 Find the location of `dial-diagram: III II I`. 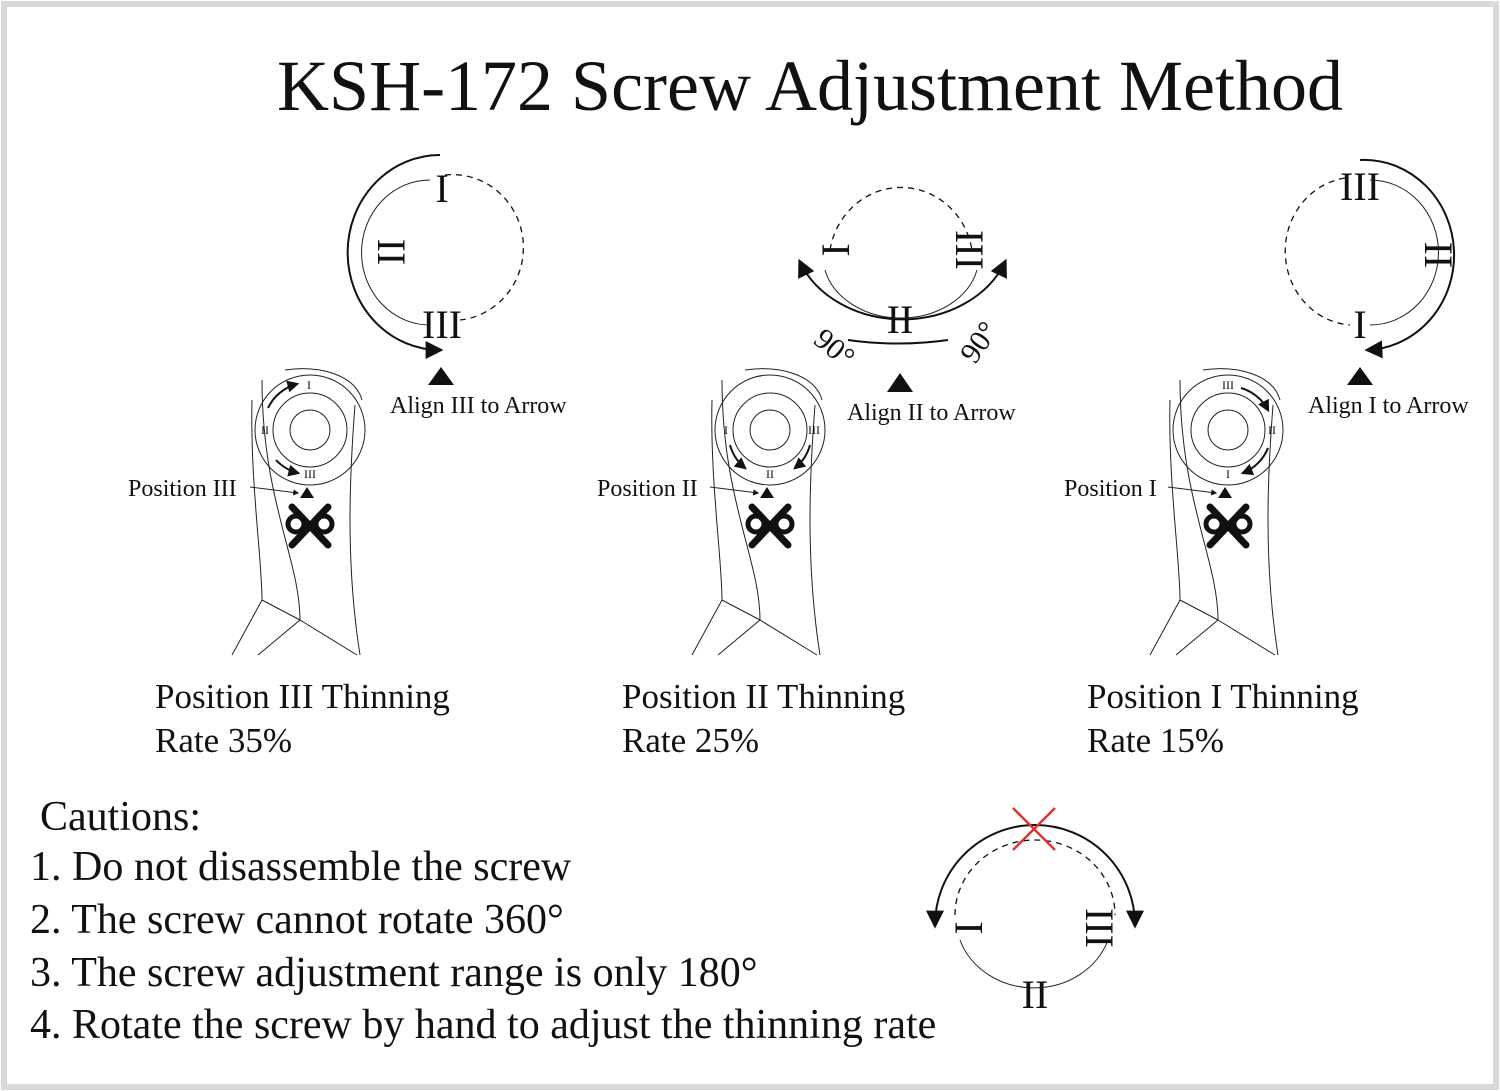

dial-diagram: III II I is located at coordinates (1372, 271).